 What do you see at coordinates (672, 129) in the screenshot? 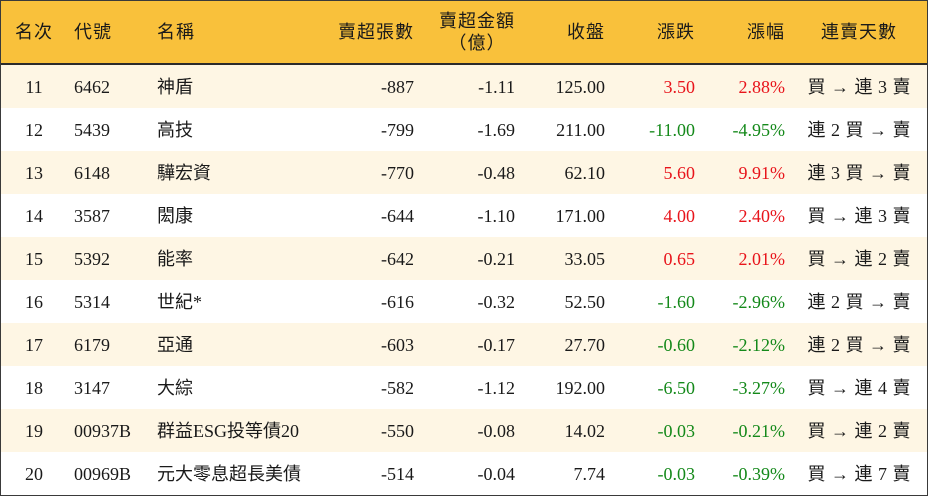
I see `change-cell: -11.00` at bounding box center [672, 129].